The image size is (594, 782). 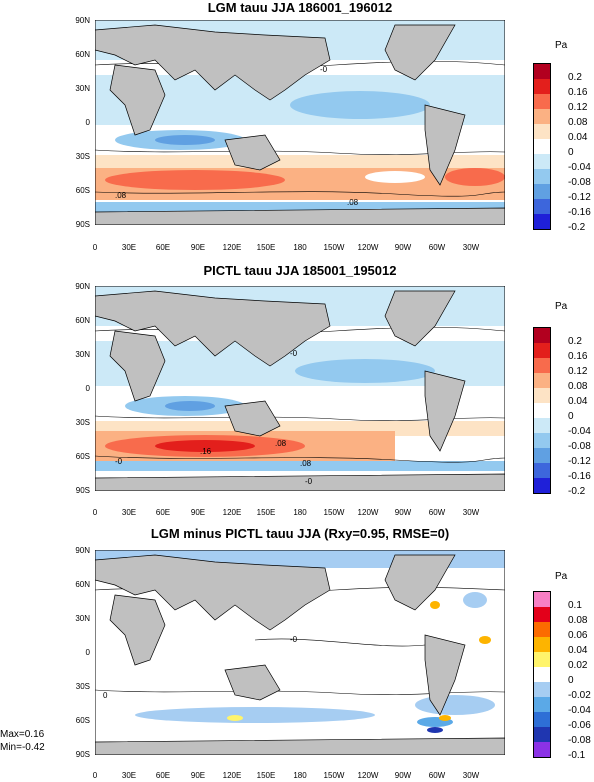 I want to click on lat-tick: 90N, so click(x=82, y=550).